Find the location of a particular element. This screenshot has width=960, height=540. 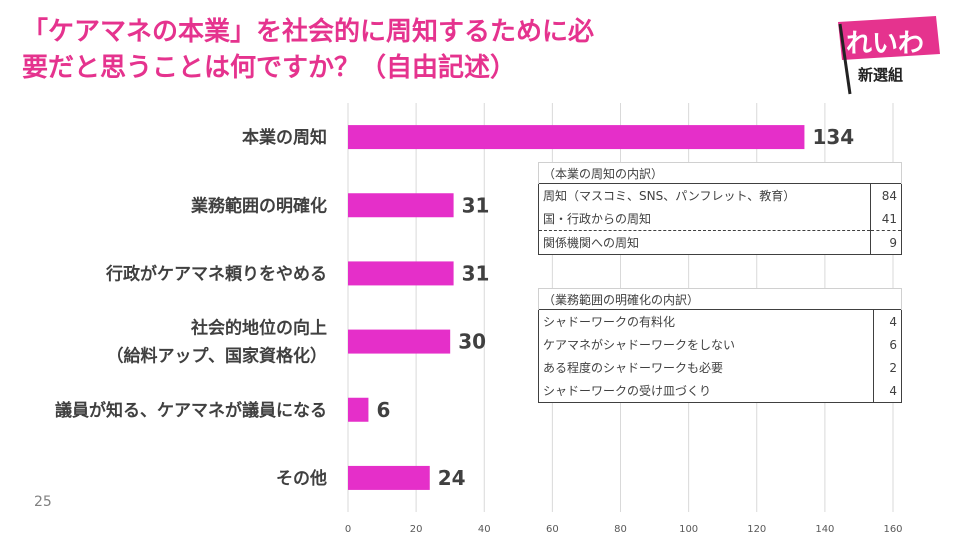

x-tick-label: 20 is located at coordinates (416, 529).